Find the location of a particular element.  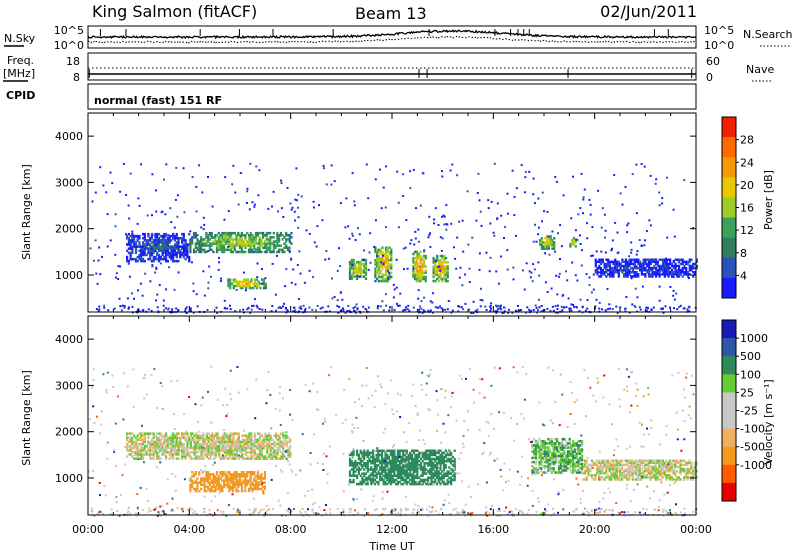

nsky-left-tick-top: 10^5 is located at coordinates (69, 30).